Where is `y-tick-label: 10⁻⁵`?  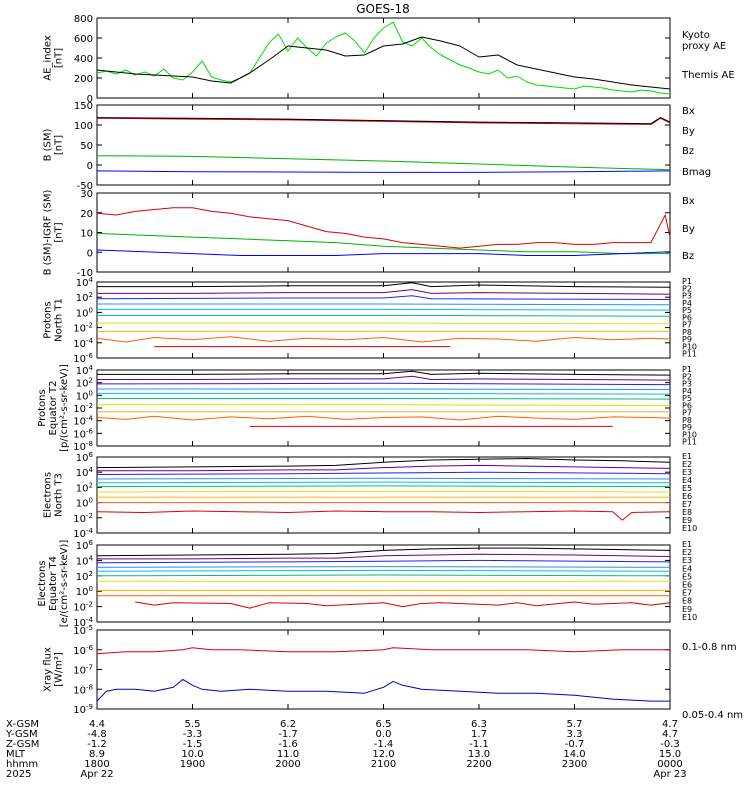
y-tick-label: 10⁻⁵ is located at coordinates (83, 630).